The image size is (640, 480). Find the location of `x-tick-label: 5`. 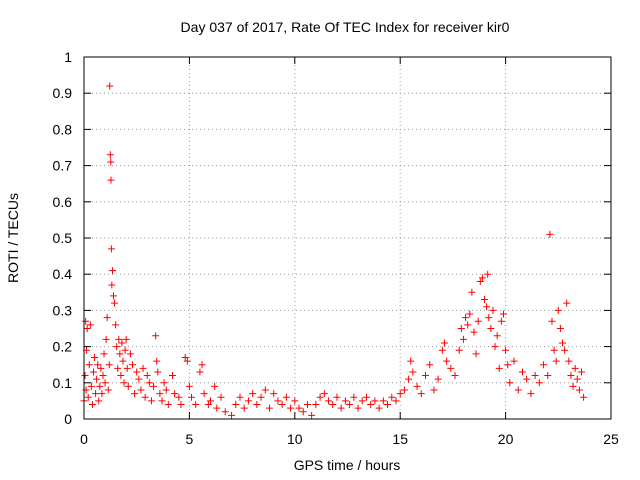

x-tick-label: 5 is located at coordinates (190, 439).